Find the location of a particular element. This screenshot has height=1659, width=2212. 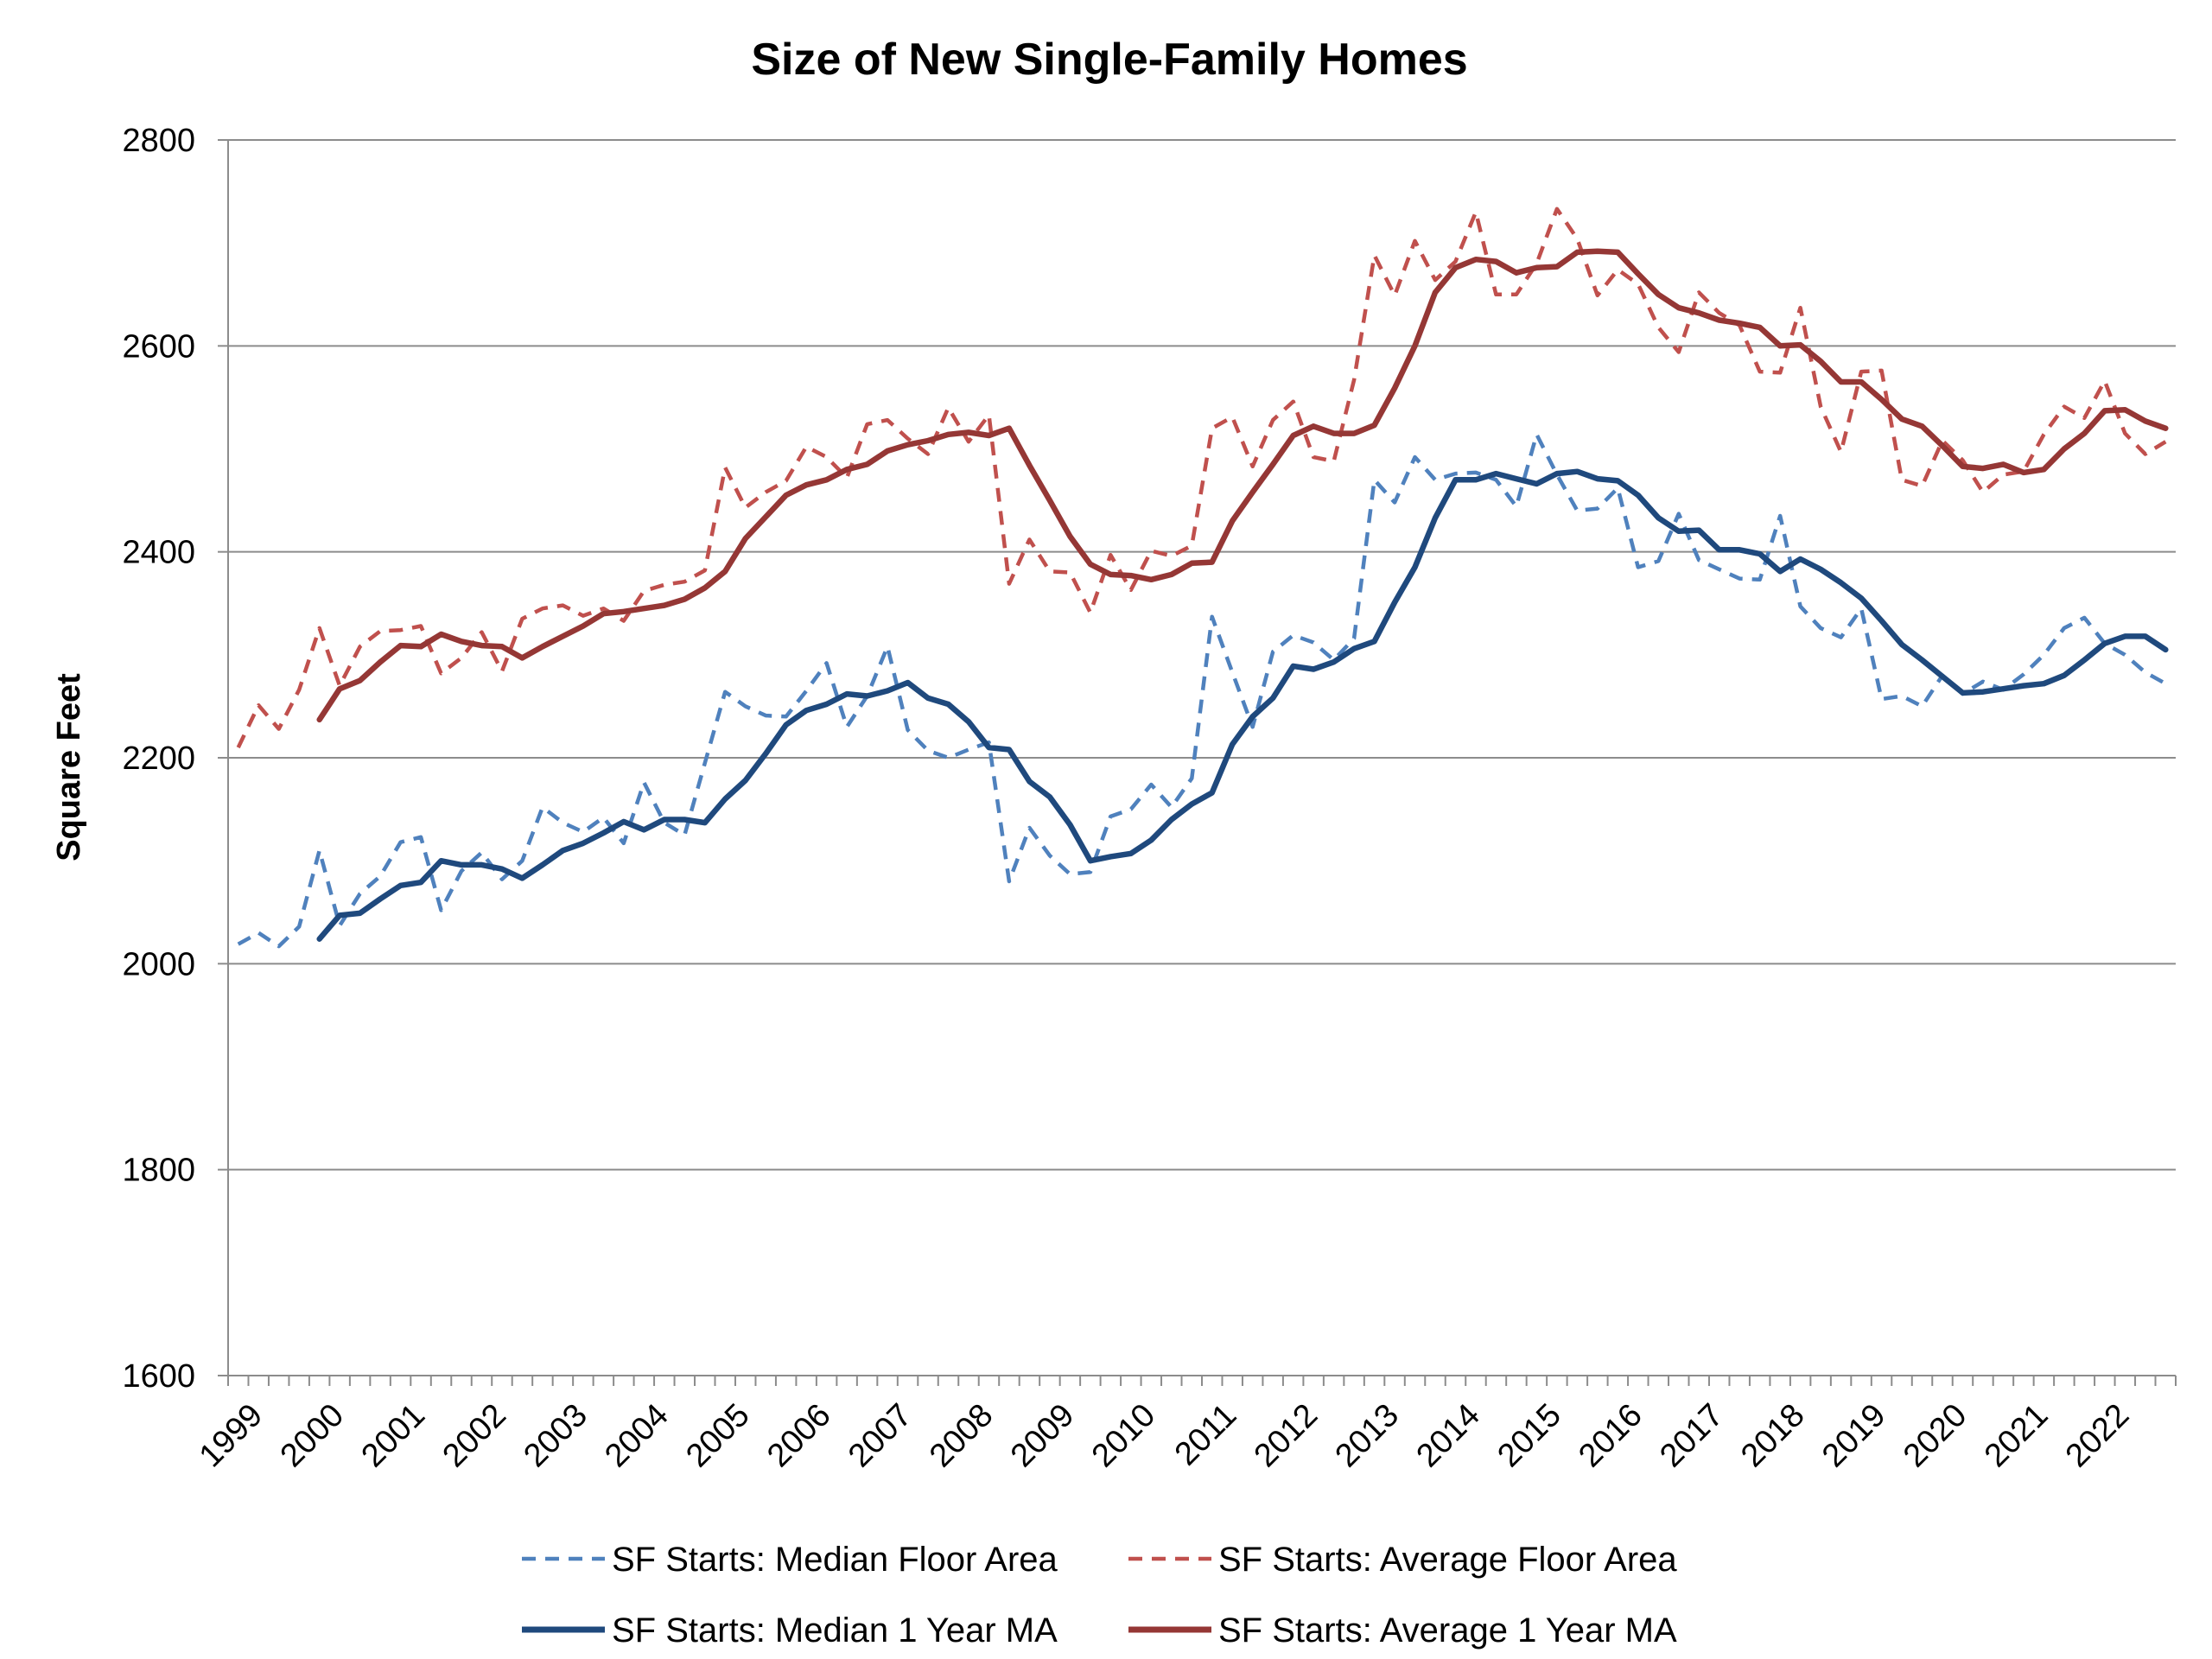

y-tick-label-2000: 2000 is located at coordinates (158, 964).